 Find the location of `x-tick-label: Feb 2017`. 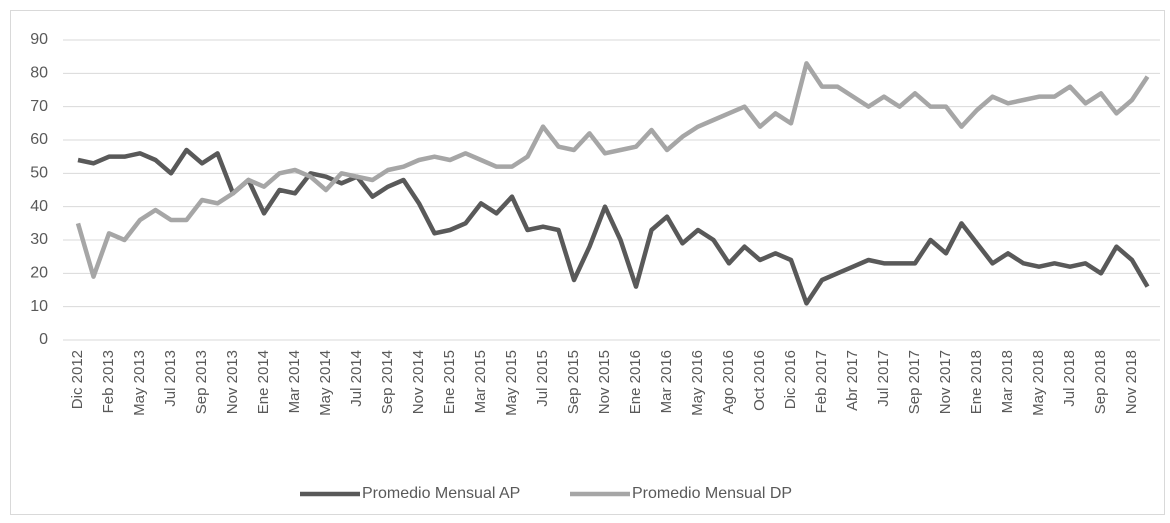

x-tick-label: Feb 2017 is located at coordinates (821, 381).